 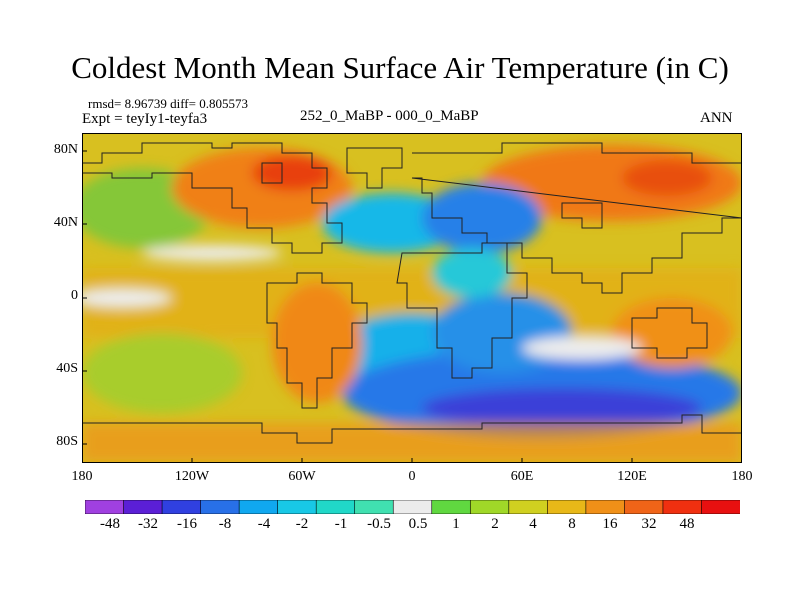 What do you see at coordinates (127, 298) in the screenshot?
I see `east-pacific-zero` at bounding box center [127, 298].